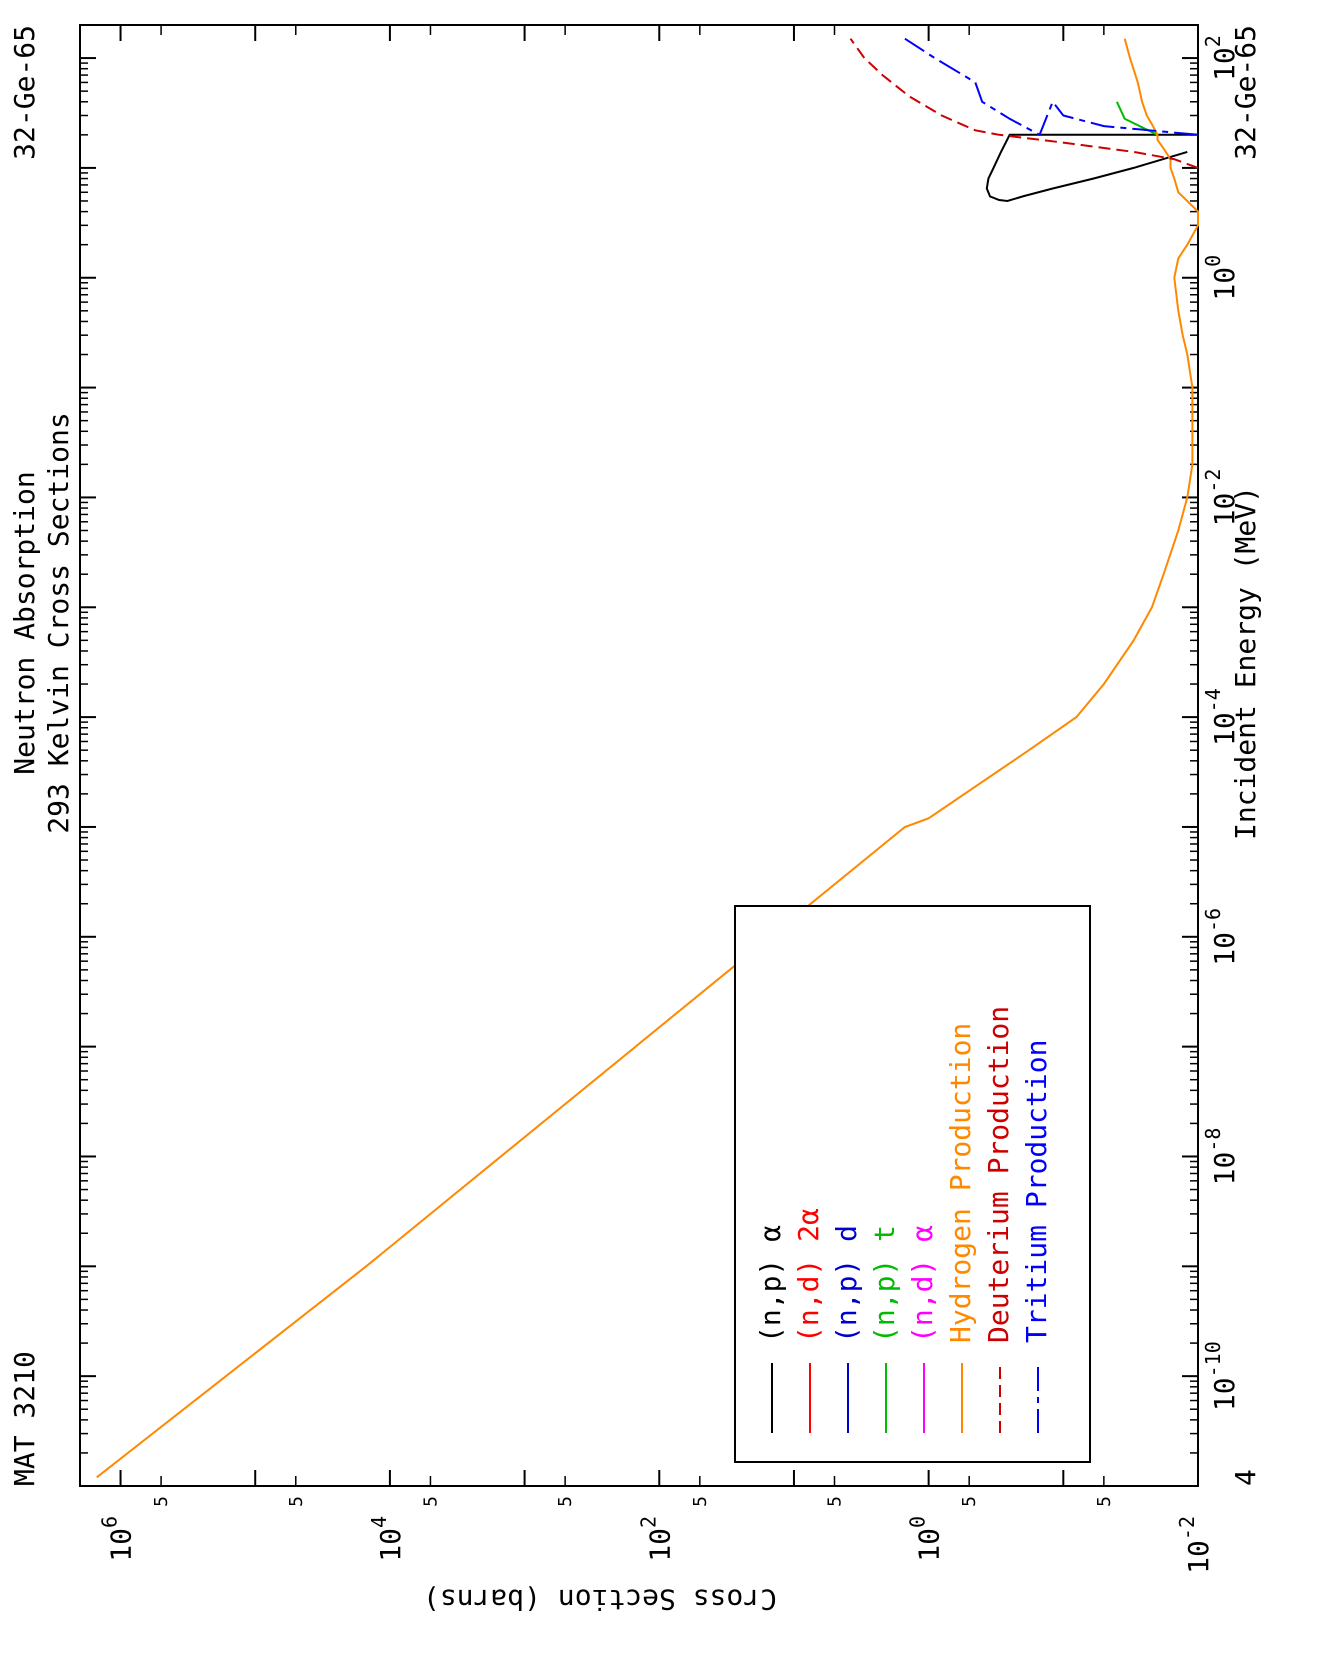 The image size is (1339, 1663). I want to click on x-tick-label: 102, so click(1221, 58).